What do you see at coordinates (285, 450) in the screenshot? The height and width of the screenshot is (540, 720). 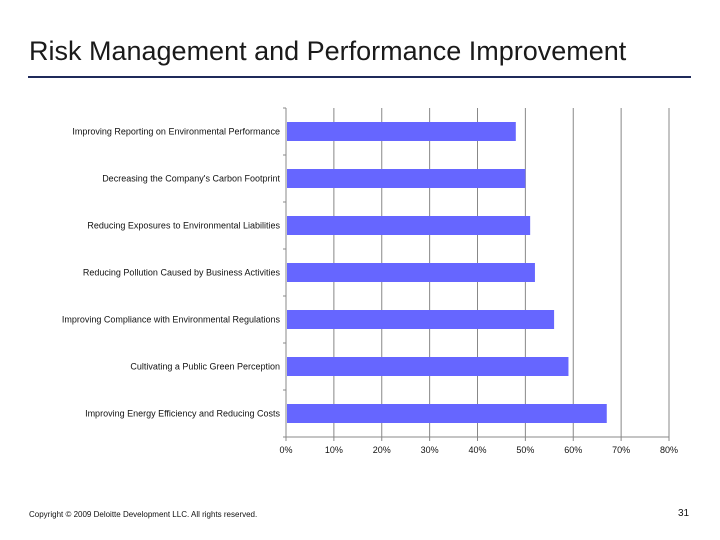 I see `x-tick-label: 0%` at bounding box center [285, 450].